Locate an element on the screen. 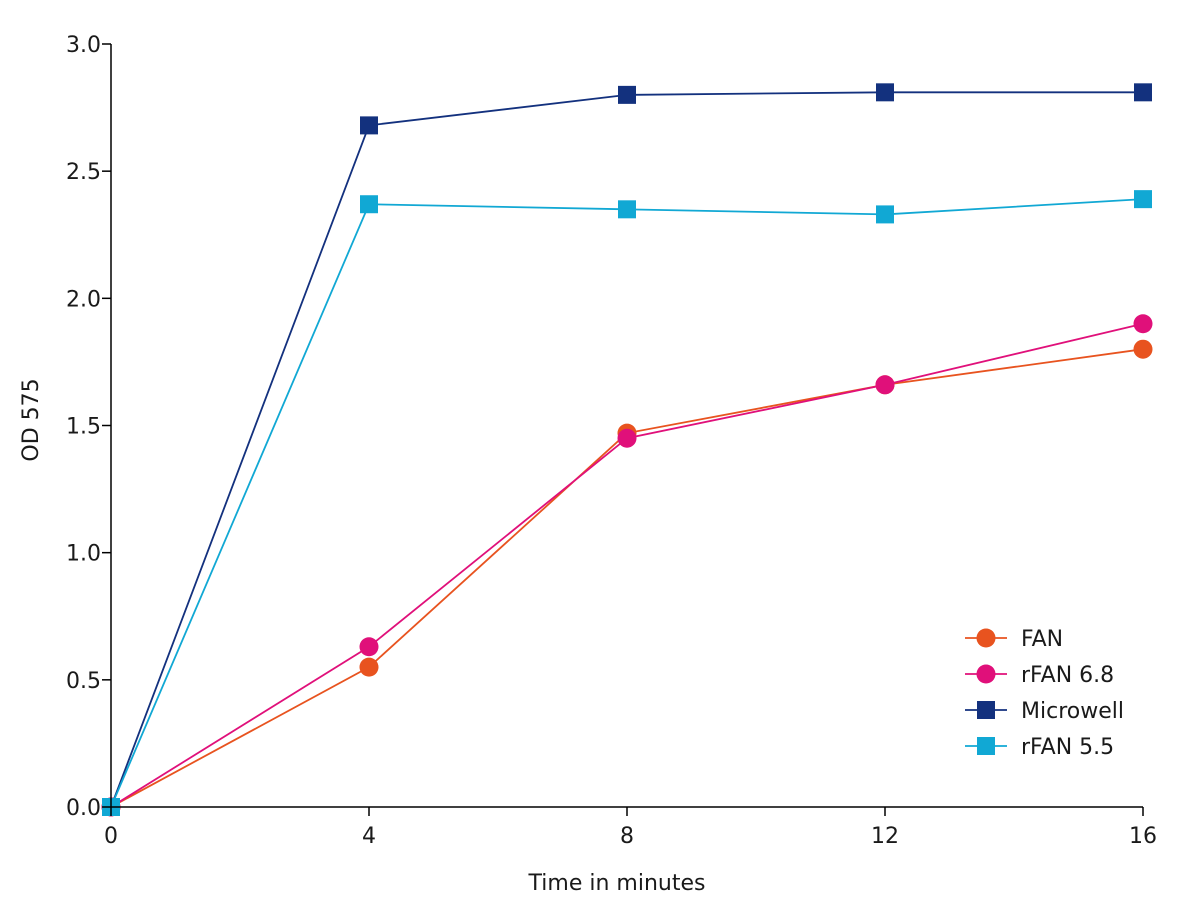 Image resolution: width=1200 pixels, height=917 pixels. legend-item: Microwell is located at coordinates (1044, 711).